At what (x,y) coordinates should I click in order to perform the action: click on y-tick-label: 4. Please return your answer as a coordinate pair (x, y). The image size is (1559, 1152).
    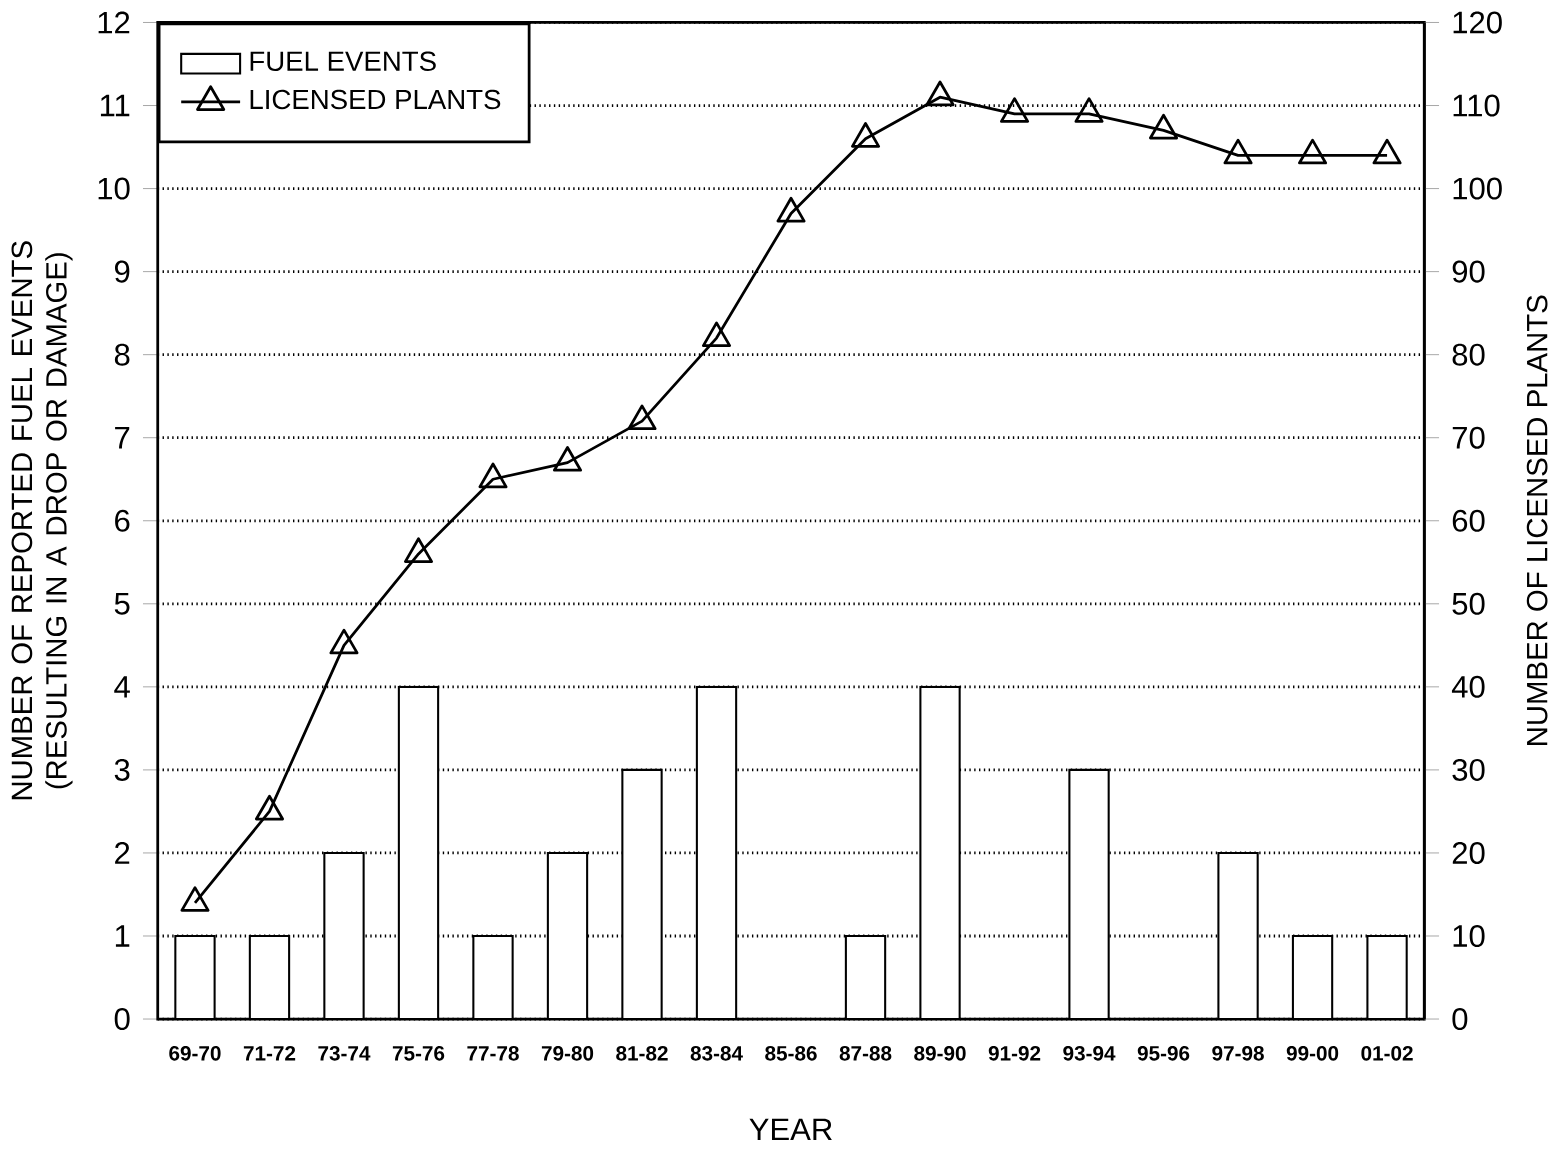
    Looking at the image, I should click on (122, 687).